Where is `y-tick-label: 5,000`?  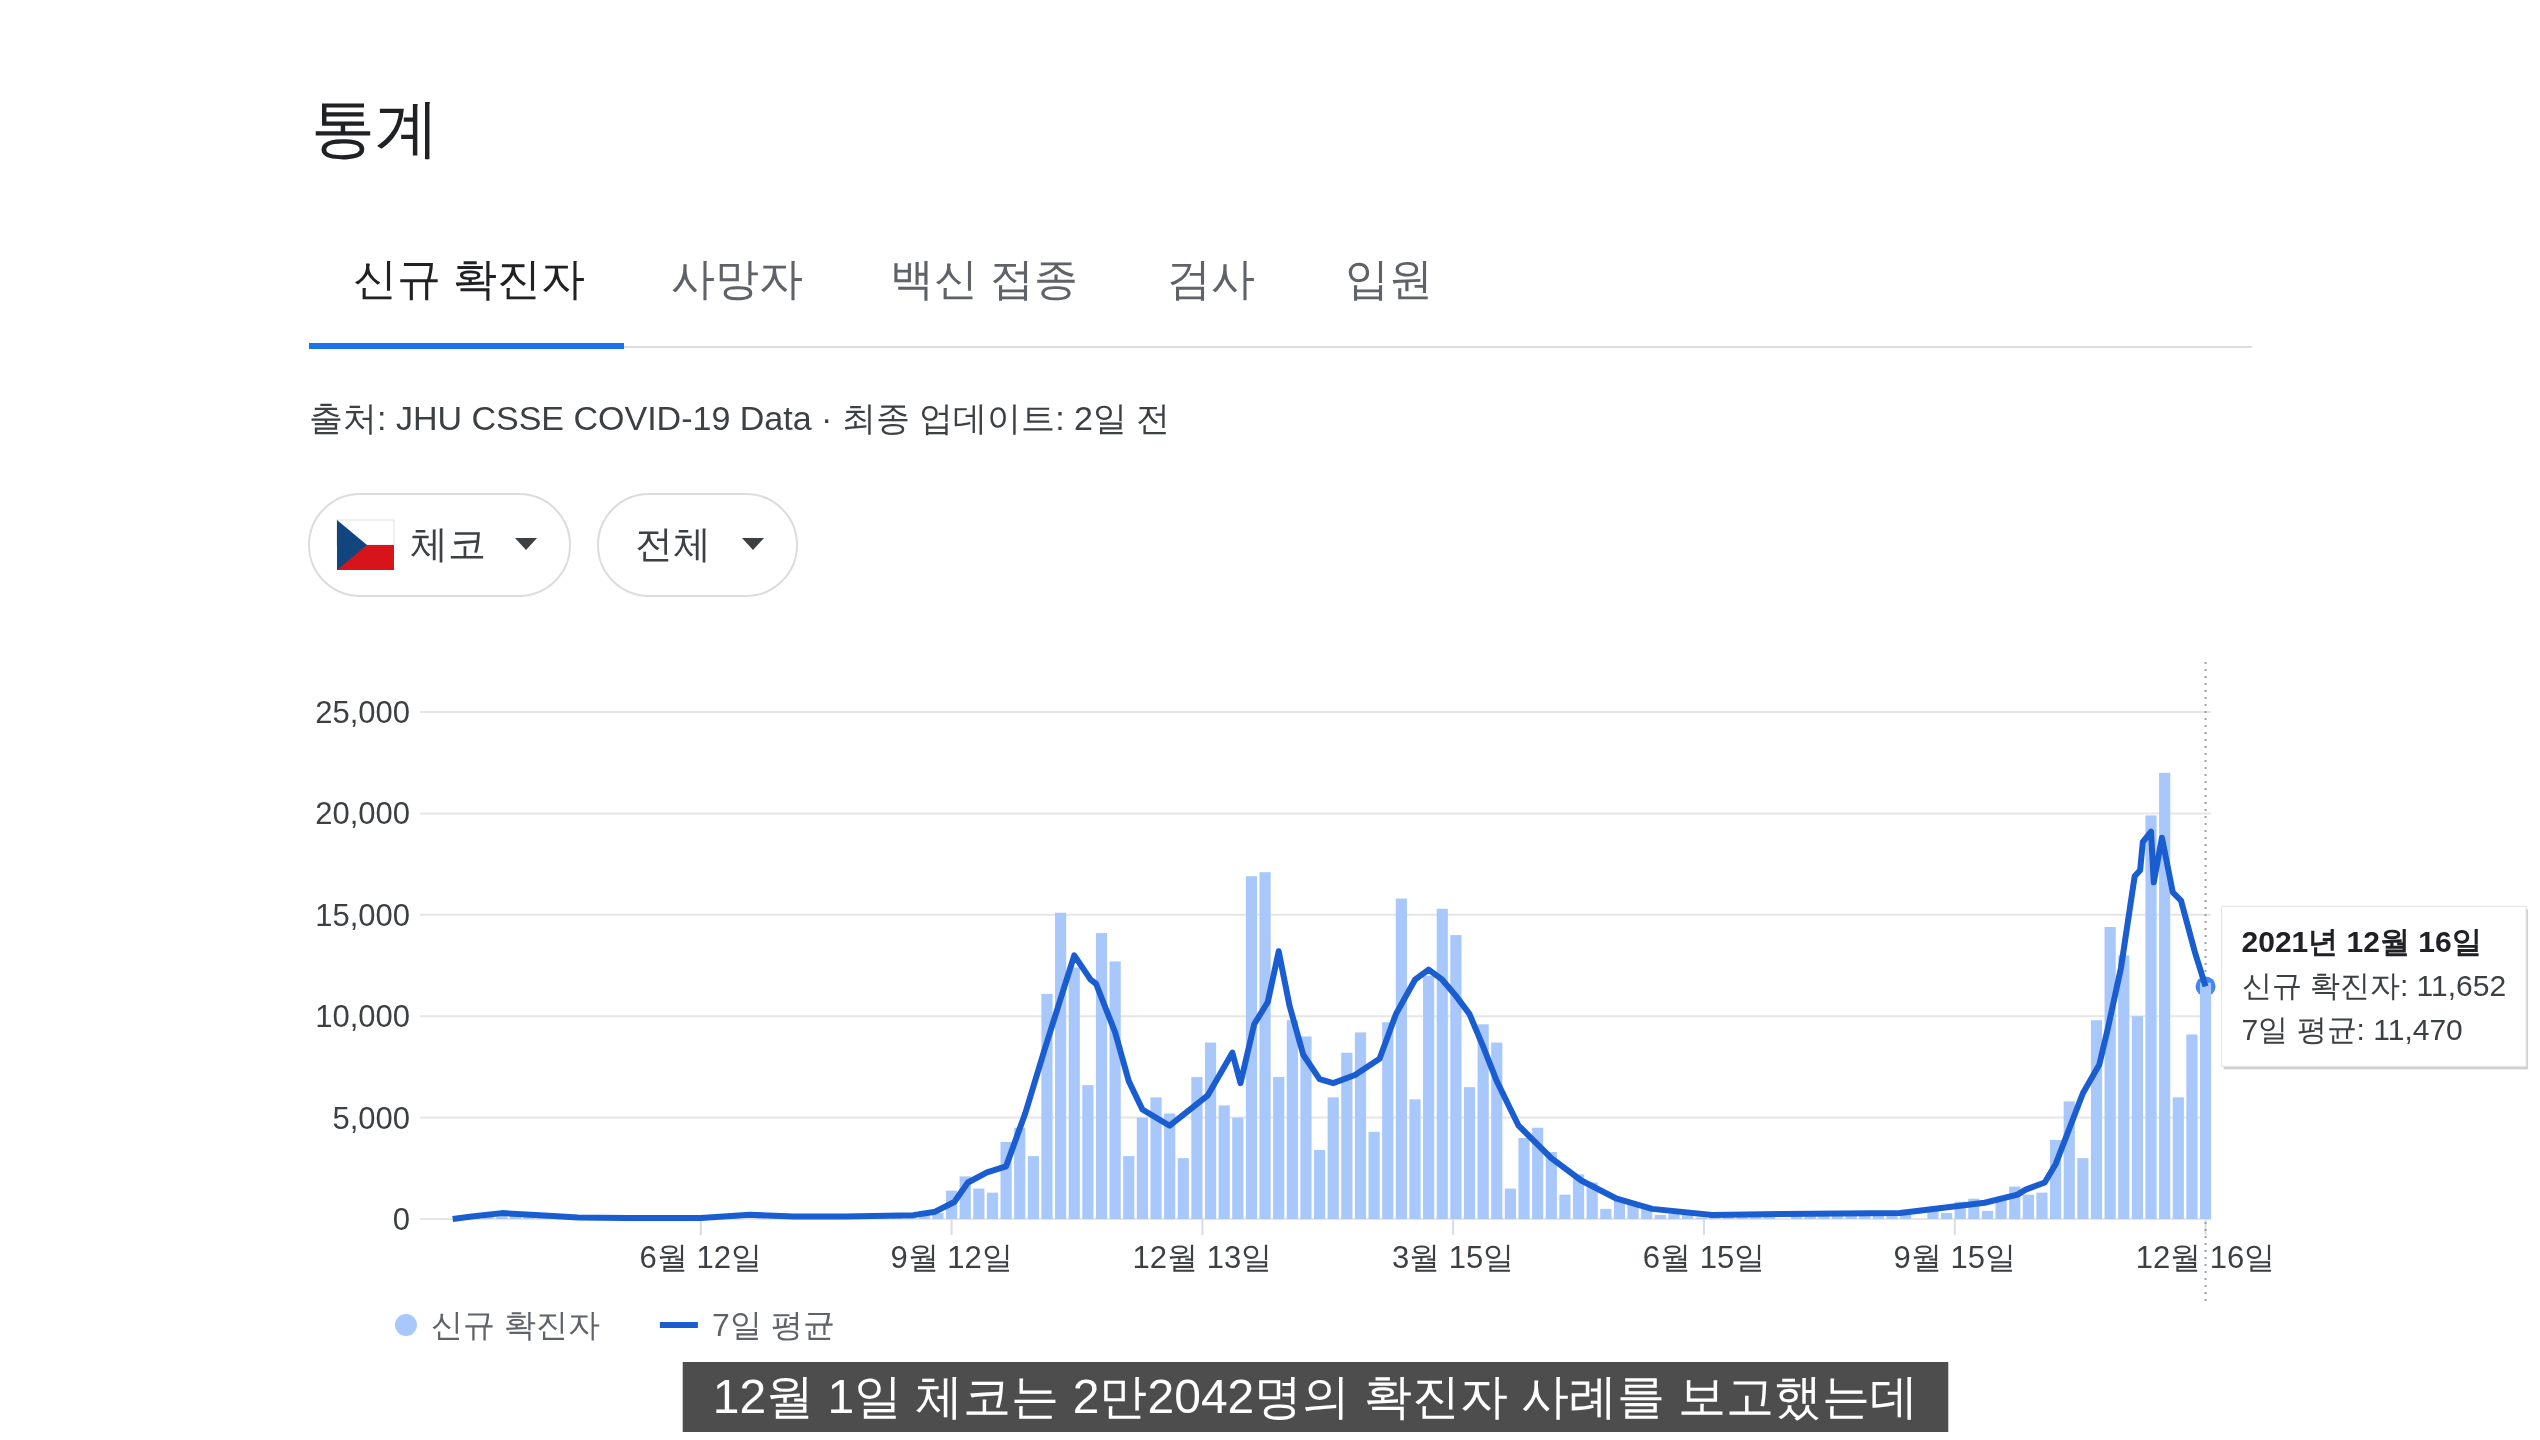 y-tick-label: 5,000 is located at coordinates (371, 1118).